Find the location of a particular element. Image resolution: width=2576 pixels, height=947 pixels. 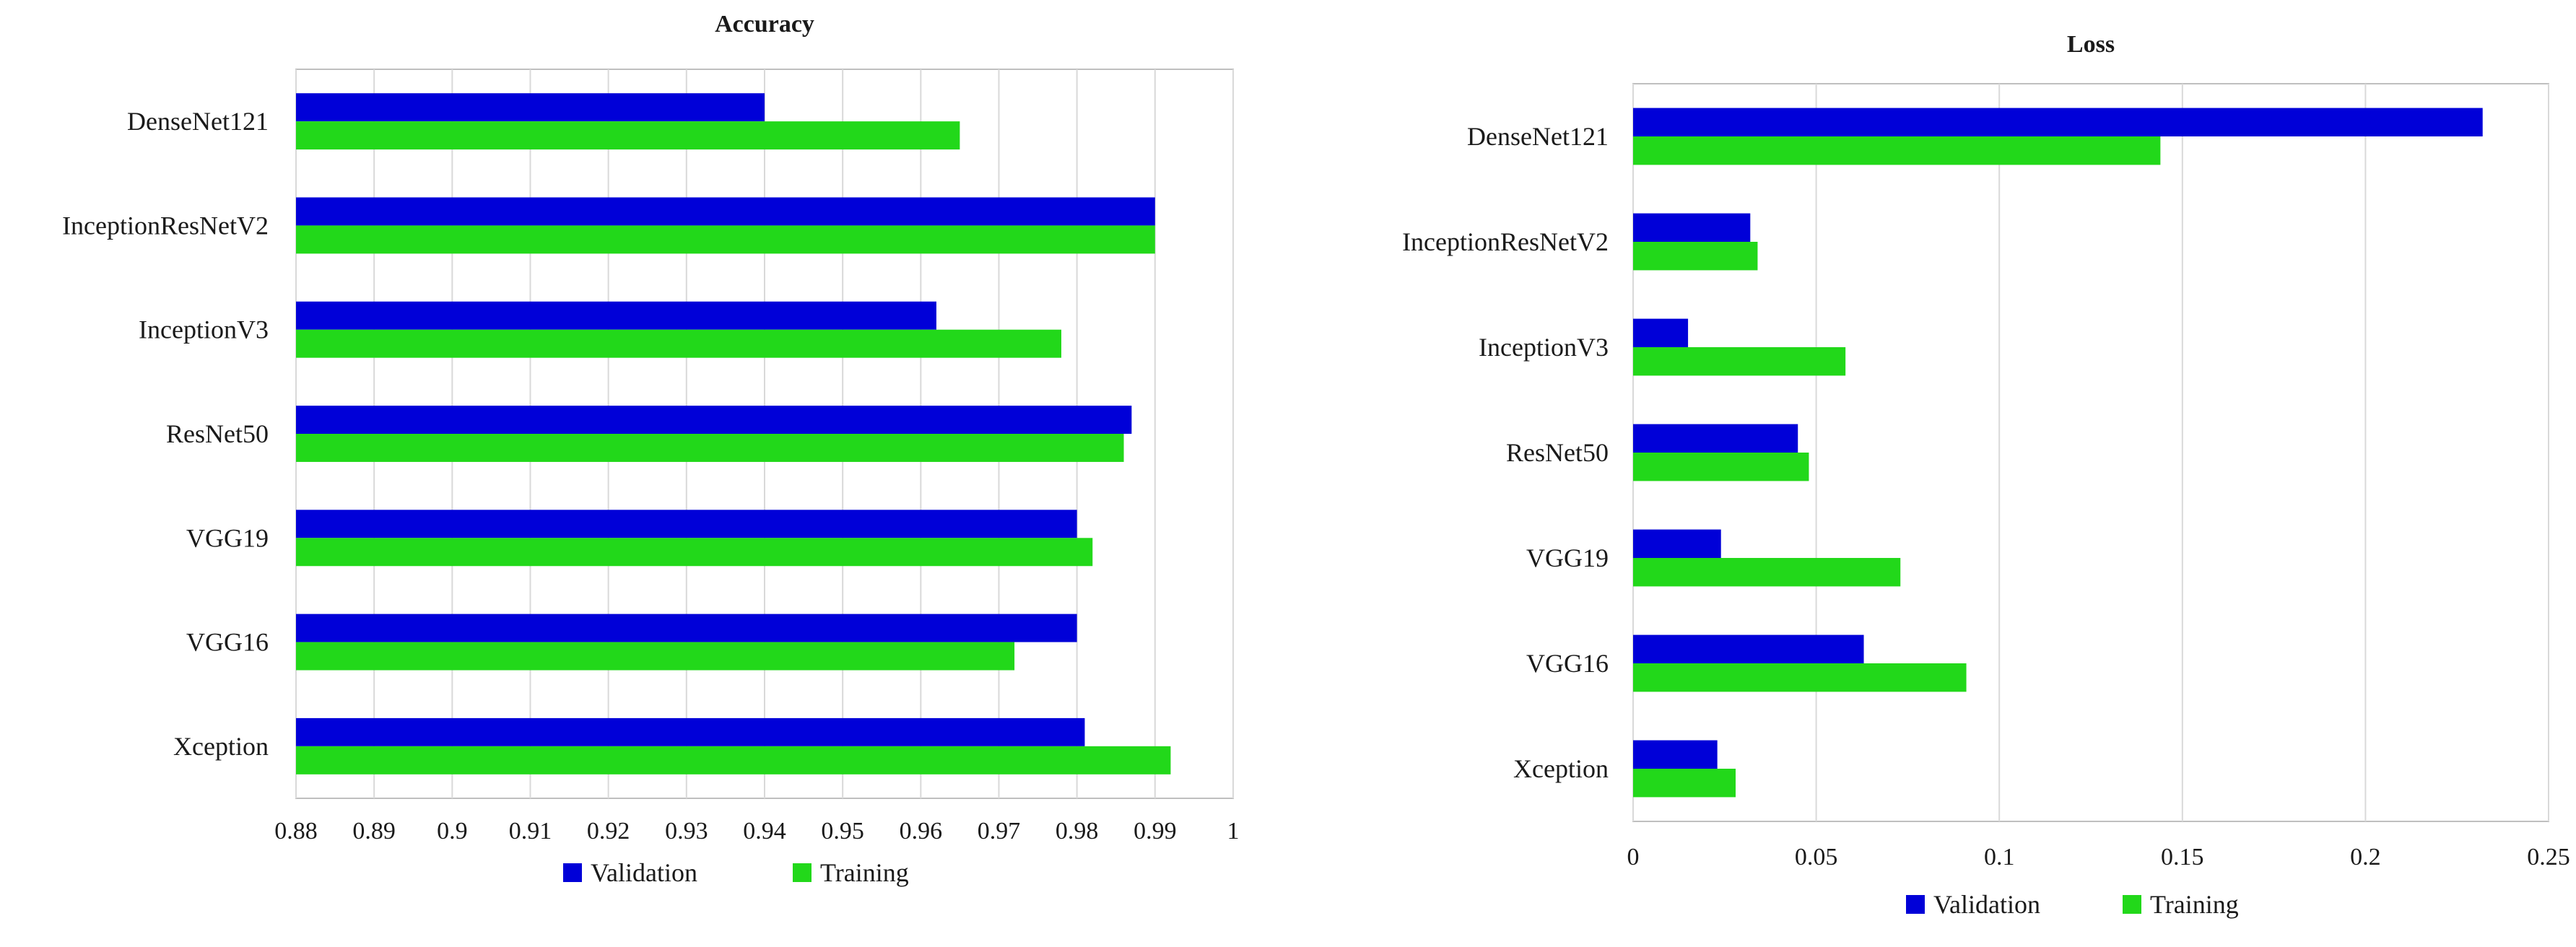

x-tick-label: 0.97 is located at coordinates (999, 831).